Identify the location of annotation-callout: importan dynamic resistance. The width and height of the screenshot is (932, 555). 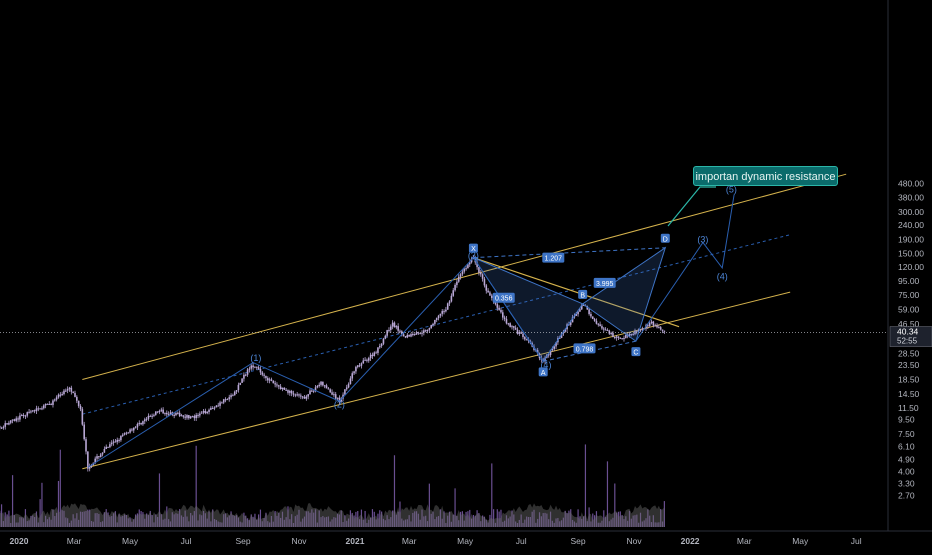
(765, 176).